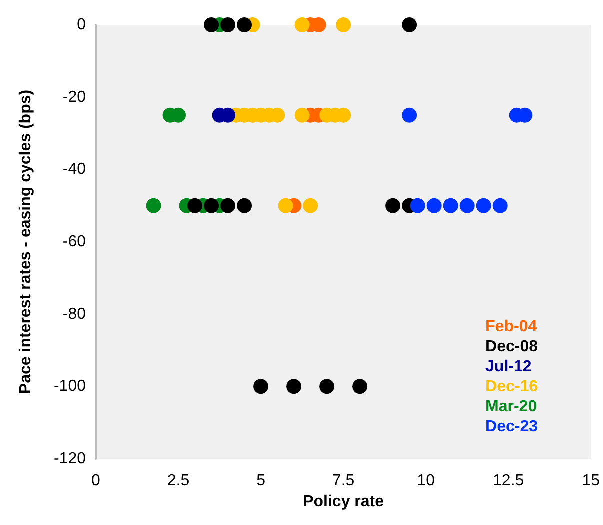 The width and height of the screenshot is (603, 525). Describe the element at coordinates (70, 387) in the screenshot. I see `y-tick-label: -100` at that location.